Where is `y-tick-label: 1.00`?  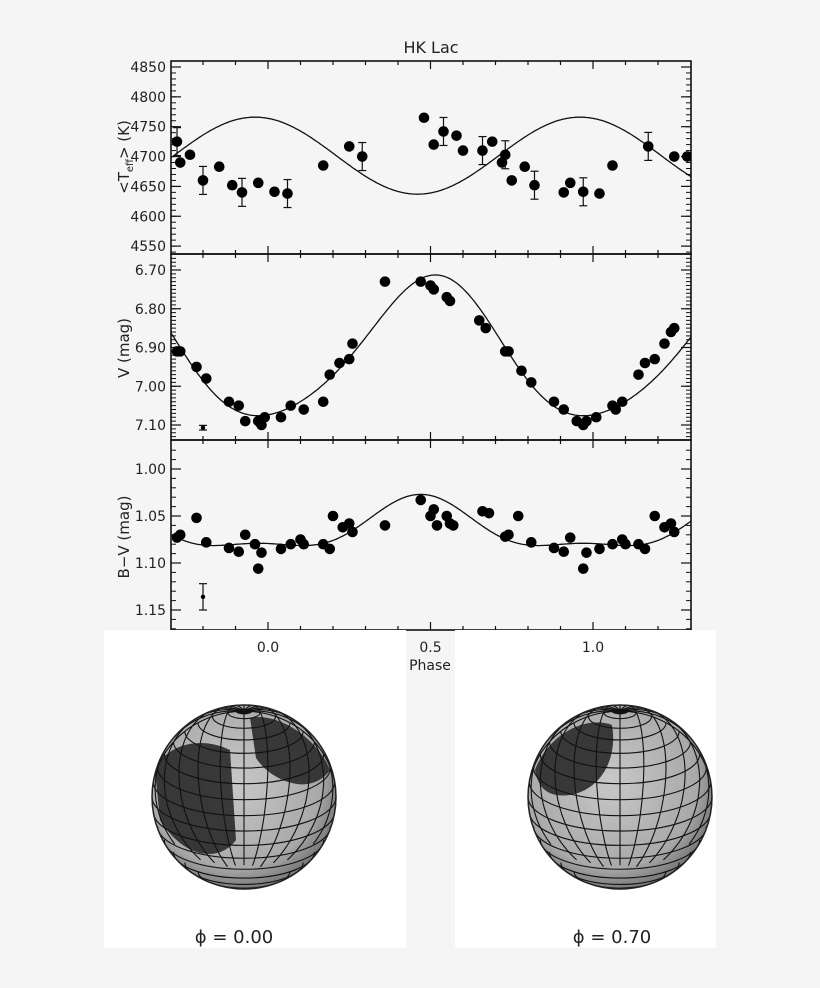
y-tick-label: 1.00 is located at coordinates (150, 470).